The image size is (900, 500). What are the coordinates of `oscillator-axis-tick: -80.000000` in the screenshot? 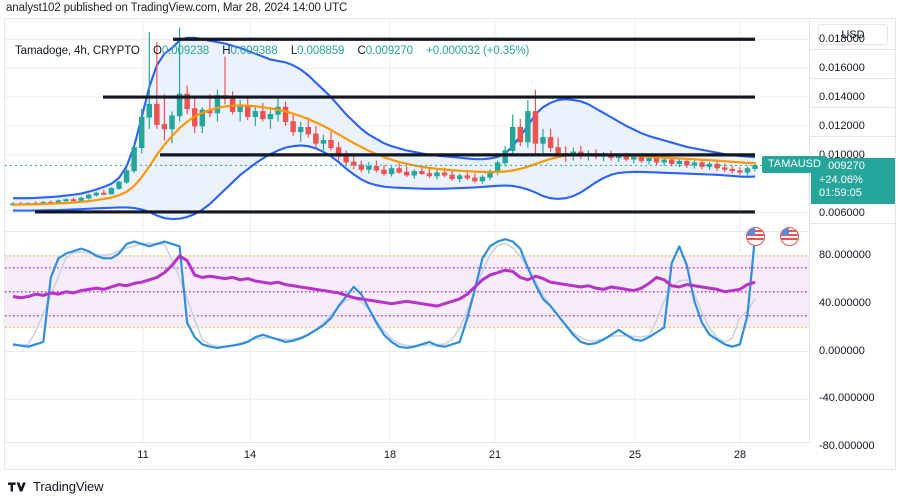 It's located at (847, 446).